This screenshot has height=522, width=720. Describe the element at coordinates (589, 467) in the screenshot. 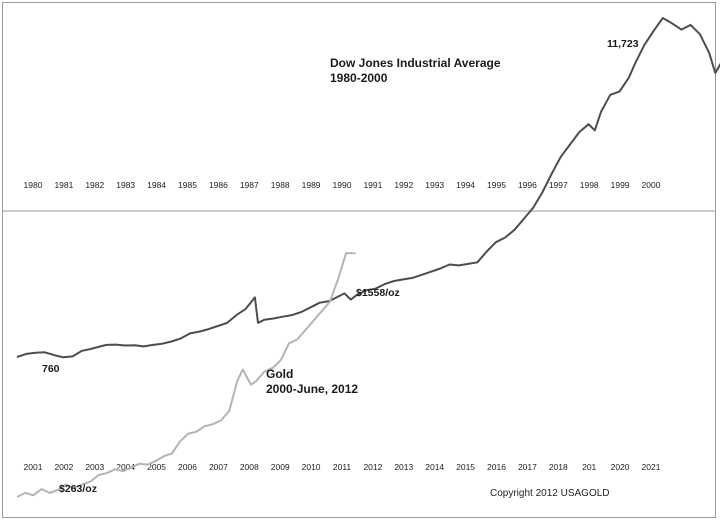

I see `gold-x-tick-label: 201` at that location.